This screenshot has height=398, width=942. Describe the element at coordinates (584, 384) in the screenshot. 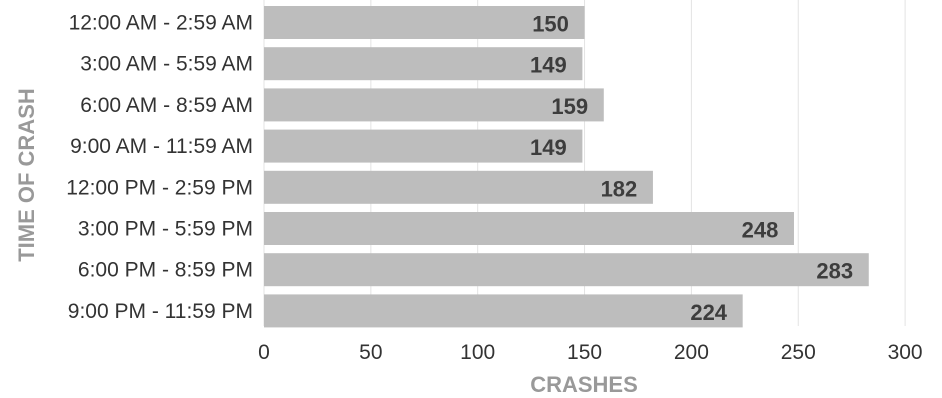

I see `x-axis-title: CRASHES` at that location.